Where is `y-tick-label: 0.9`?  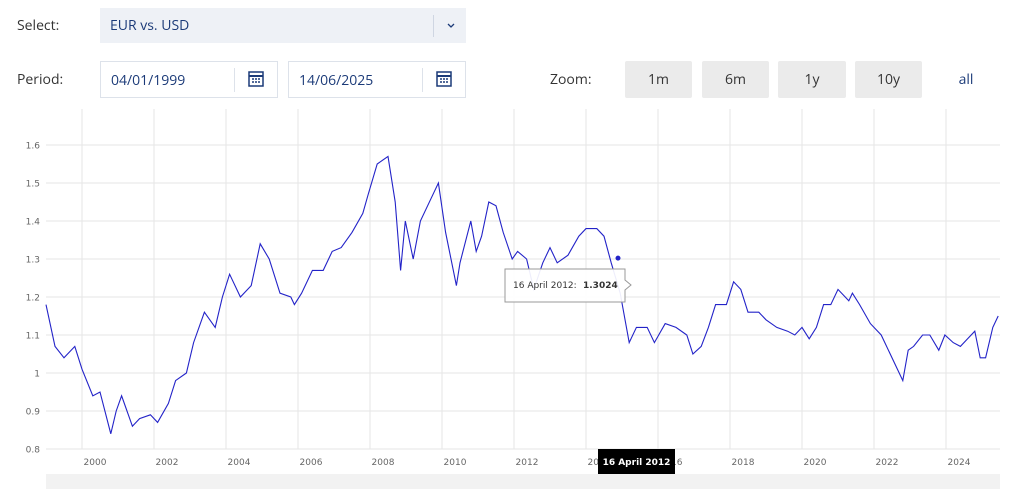 y-tick-label: 0.9 is located at coordinates (33, 413).